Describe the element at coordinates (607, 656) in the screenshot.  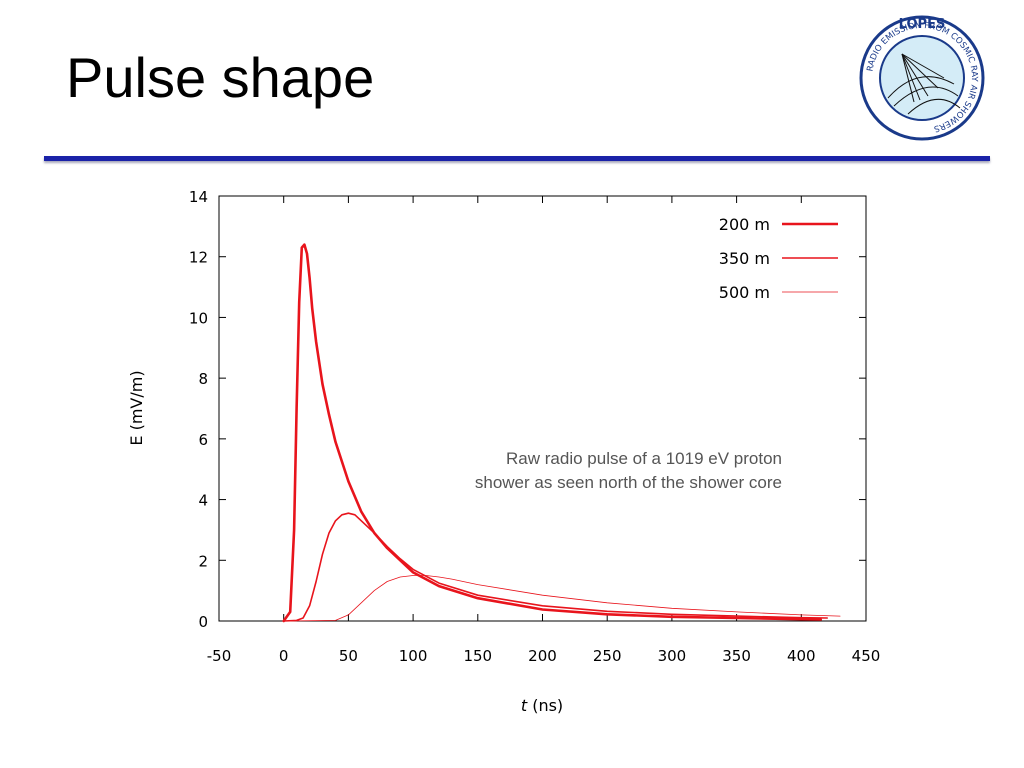
I see `x-tick-label: 250` at that location.